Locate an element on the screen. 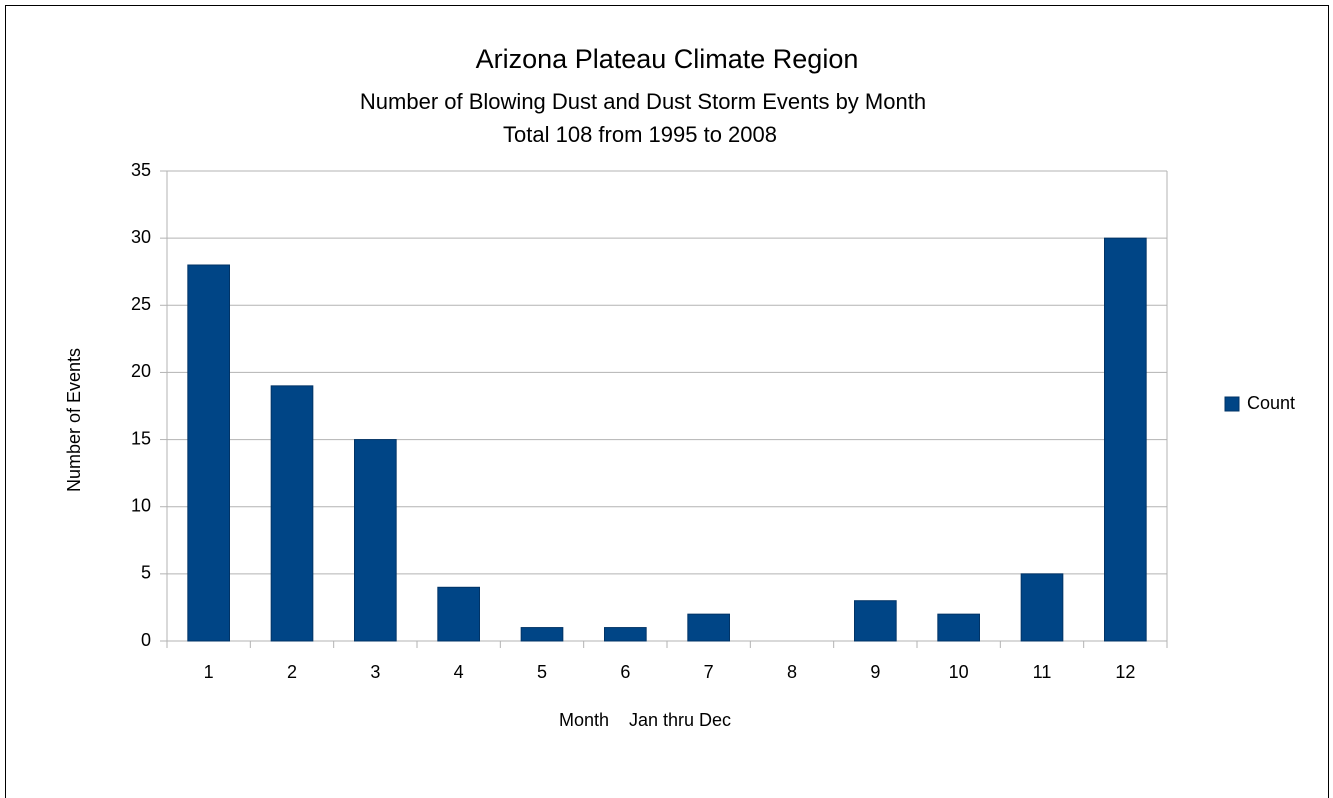 This screenshot has height=798, width=1333. x-tick-label: 12 is located at coordinates (1125, 672).